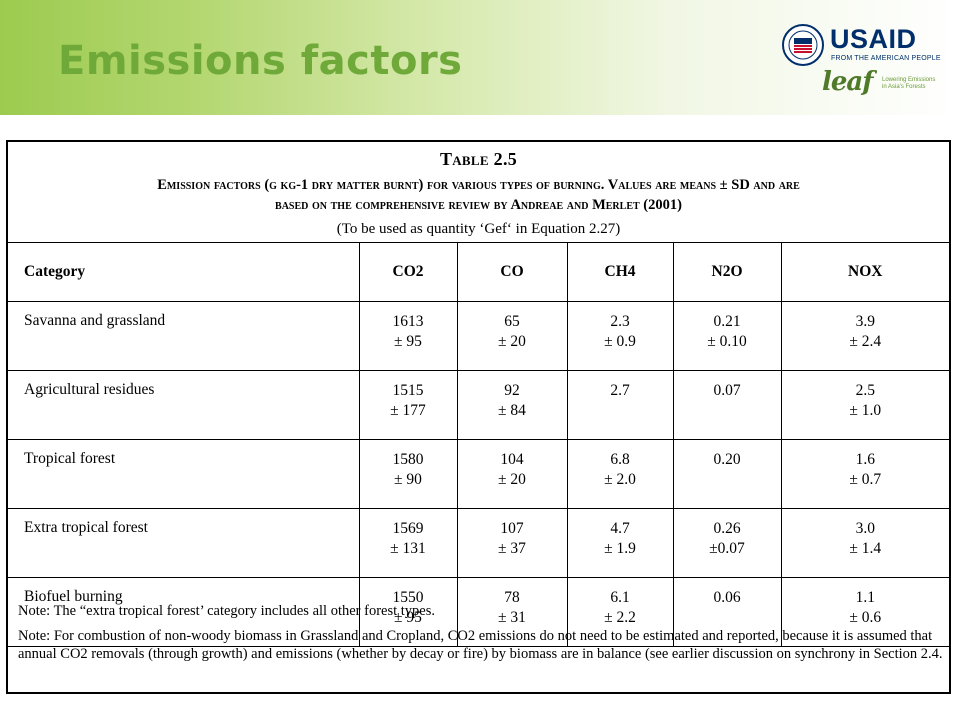  Describe the element at coordinates (512, 336) in the screenshot. I see `cell-co: 65 ± 20` at that location.